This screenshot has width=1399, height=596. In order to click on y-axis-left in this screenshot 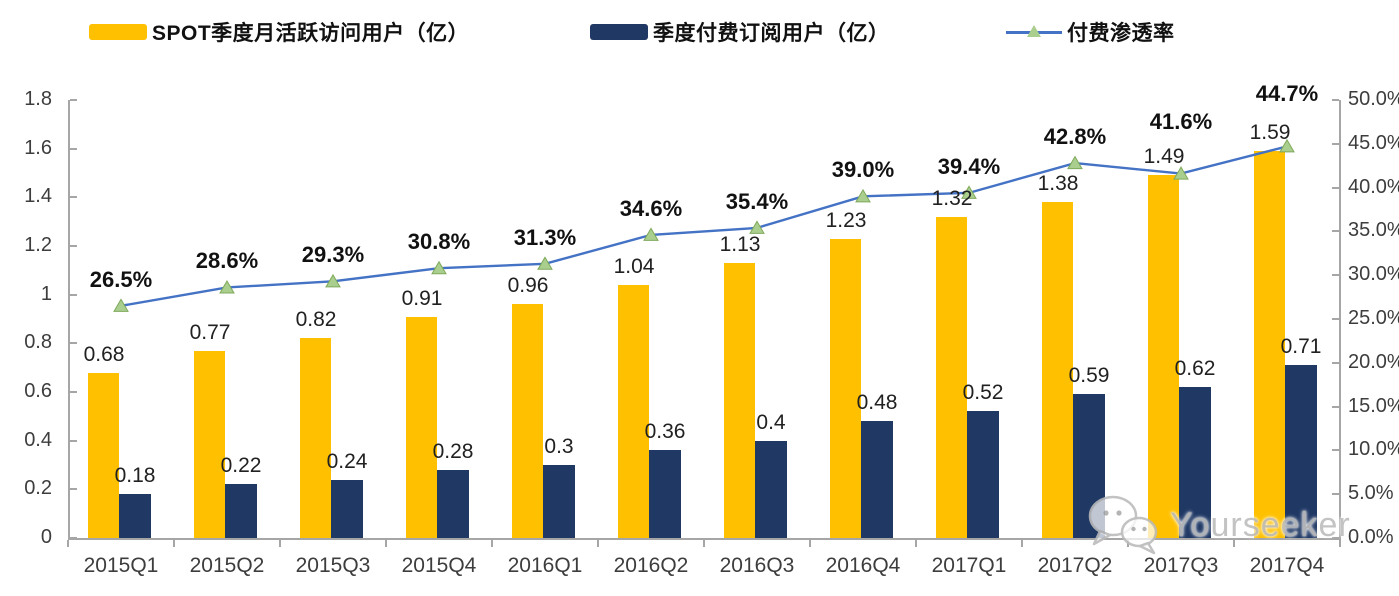, I will do `click(69, 319)`.